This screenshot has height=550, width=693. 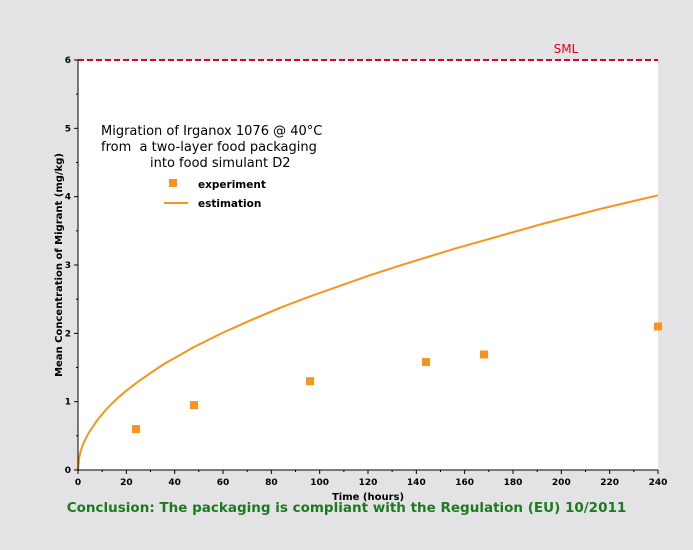 I want to click on y-tick-label: 2, so click(x=68, y=334).